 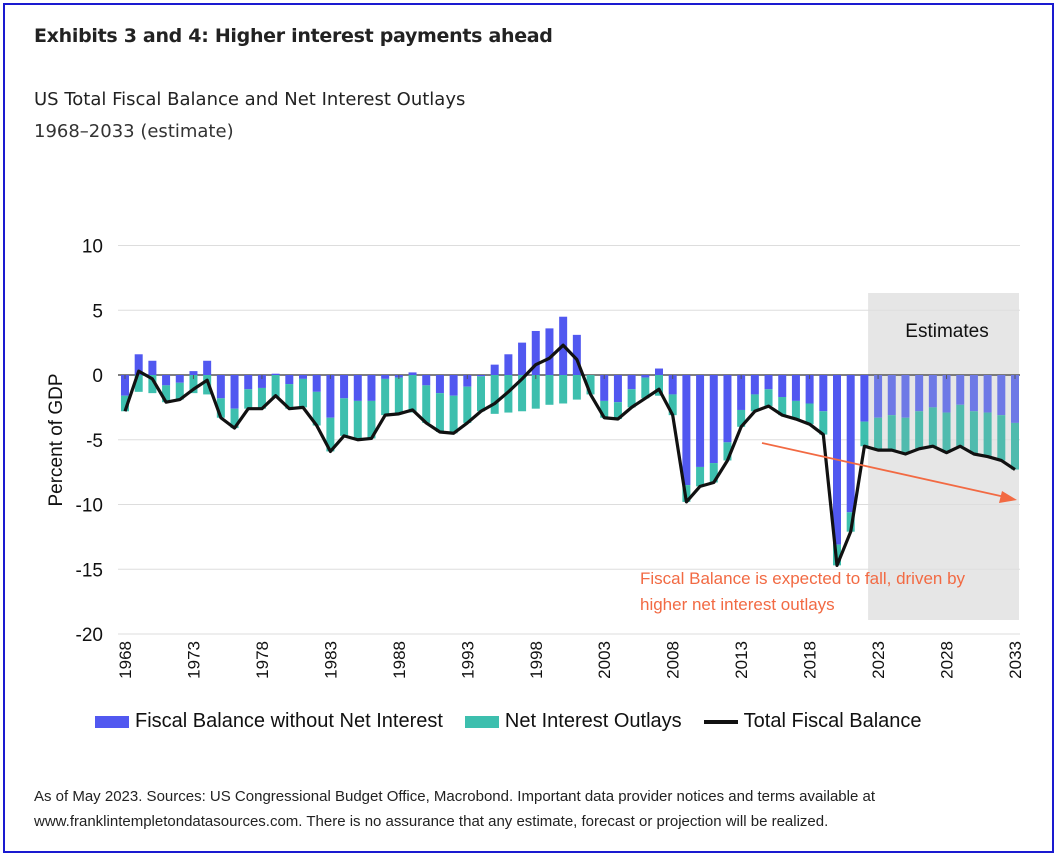 What do you see at coordinates (593, 721) in the screenshot?
I see `legend-label: Net Interest Outlays` at bounding box center [593, 721].